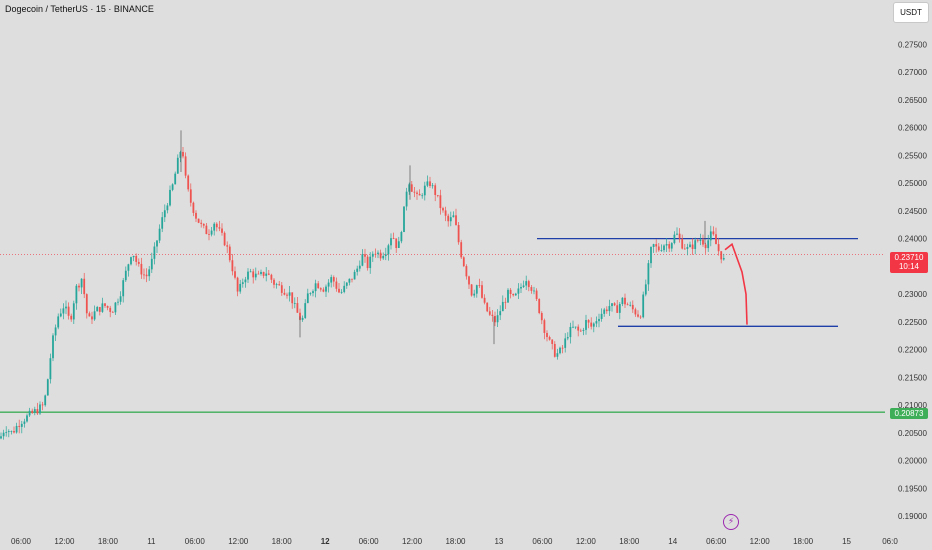 Image resolution: width=932 pixels, height=550 pixels. Describe the element at coordinates (911, 12) in the screenshot. I see `currency-button: USDT` at that location.